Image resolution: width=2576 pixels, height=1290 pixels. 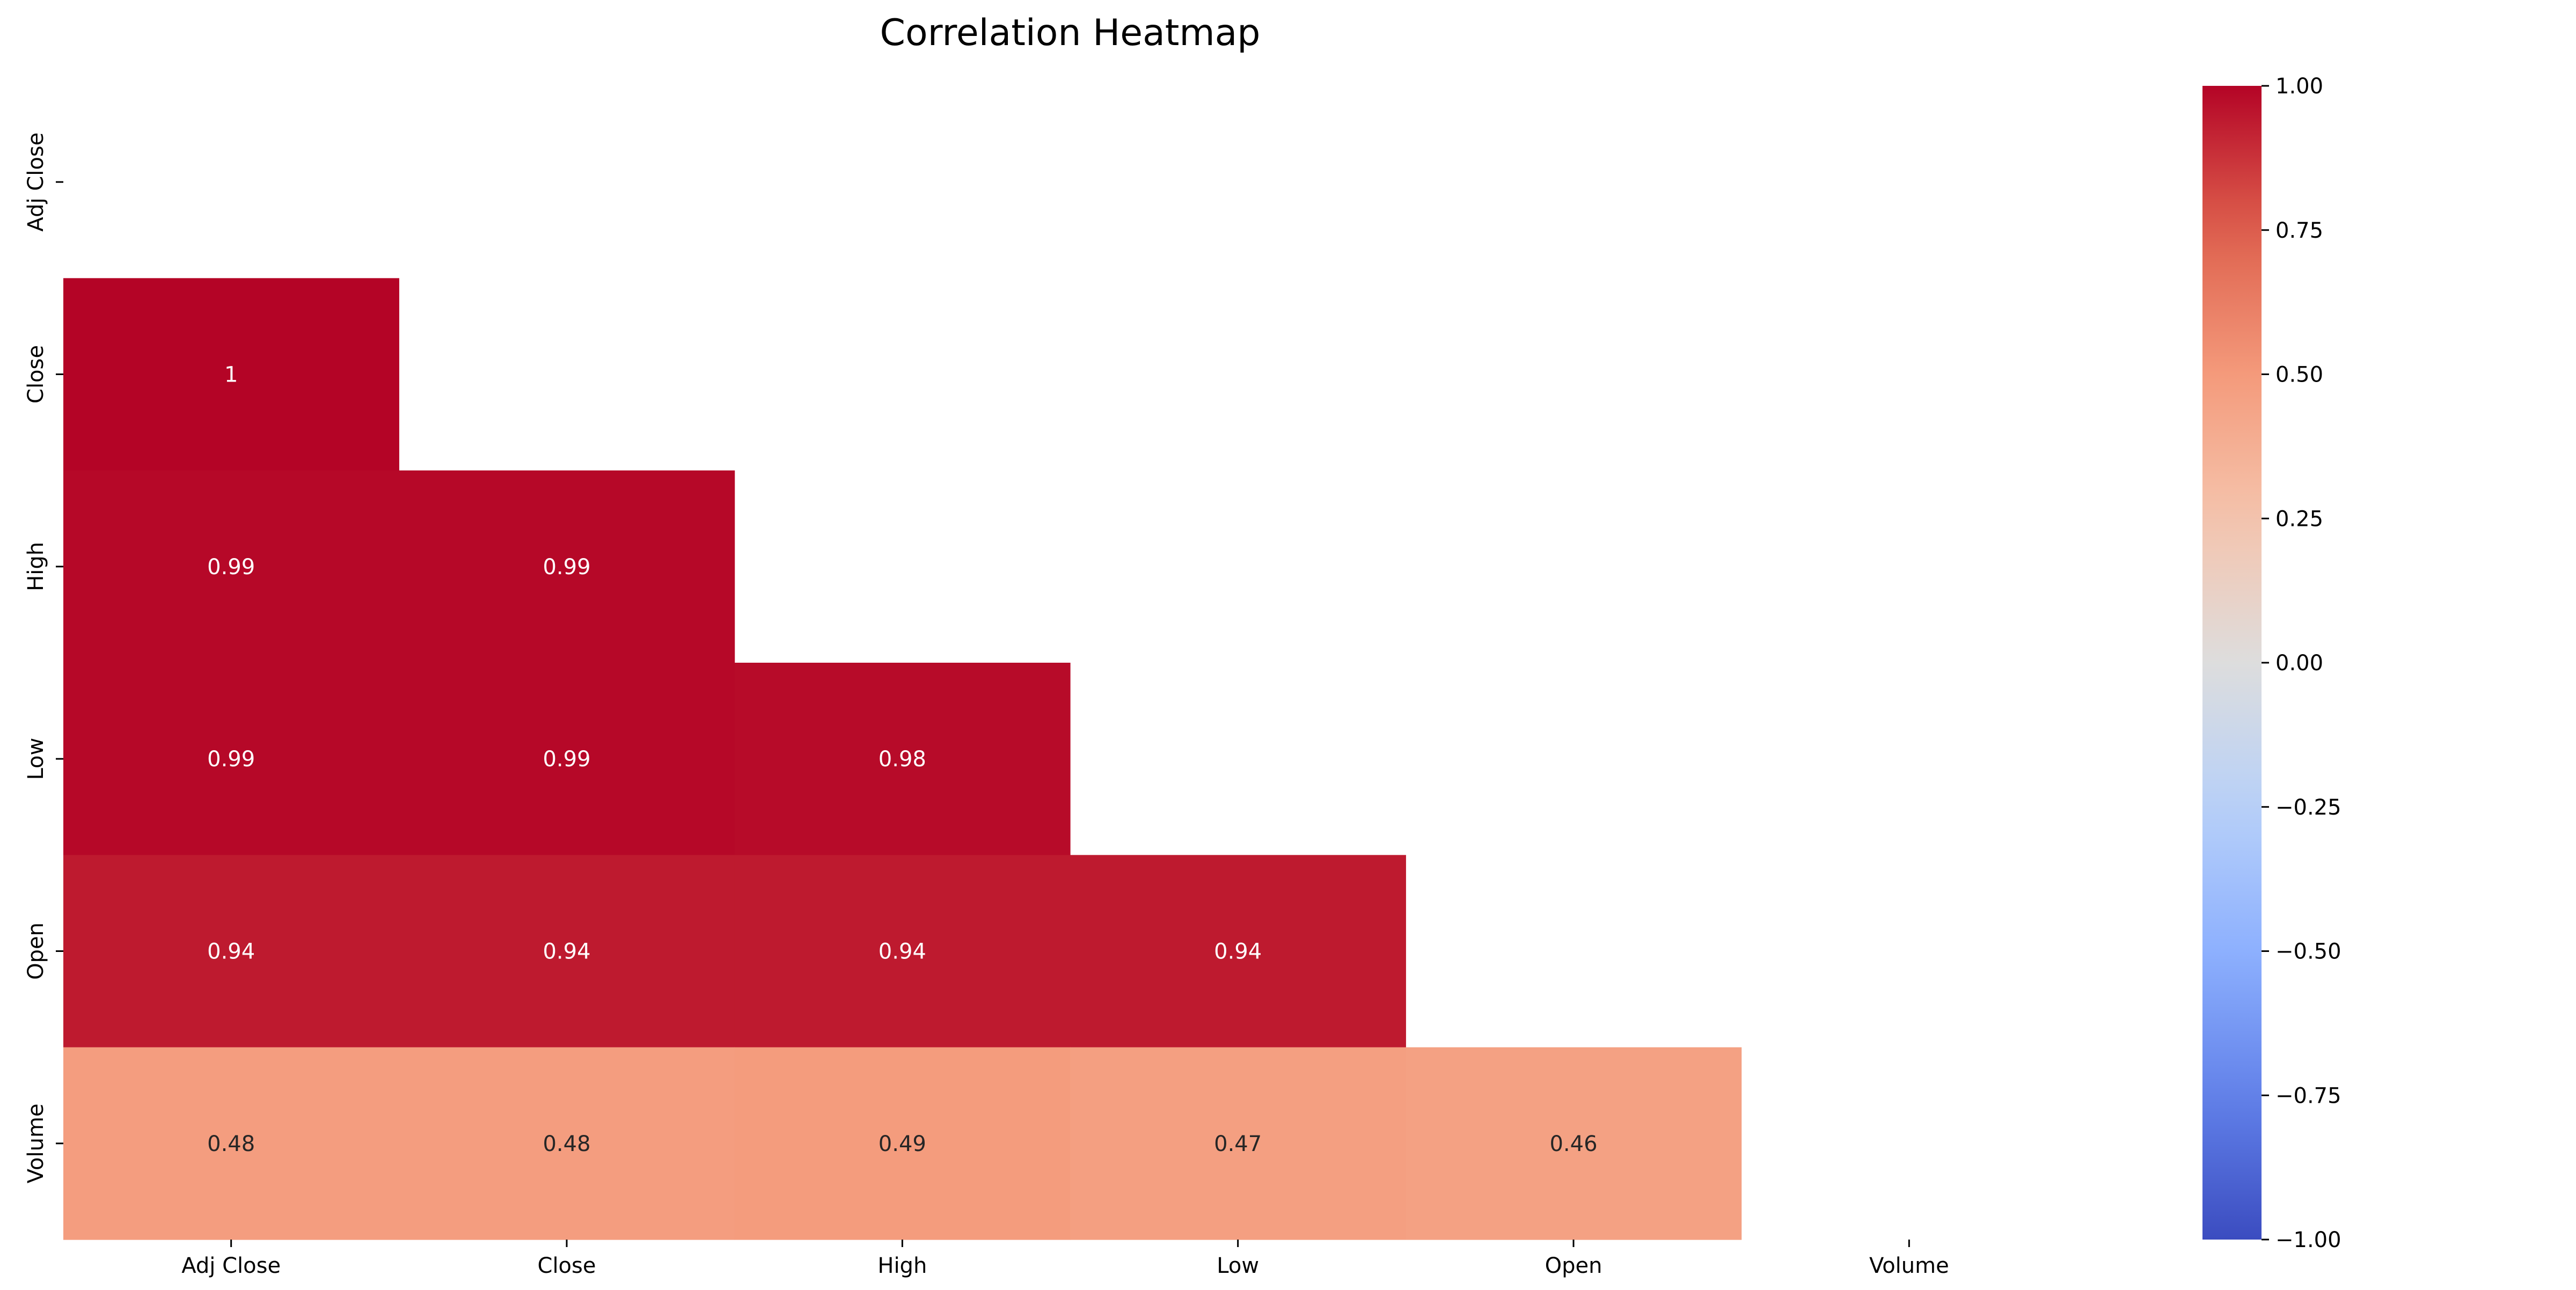 I want to click on x-tick-label: High, so click(x=902, y=1266).